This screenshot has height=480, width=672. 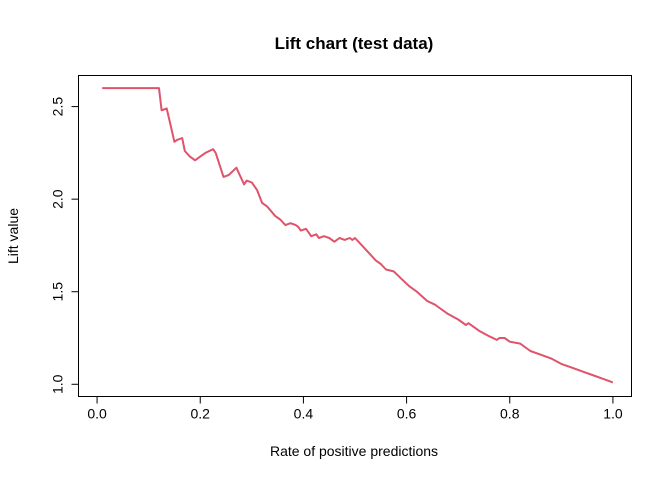 What do you see at coordinates (97, 414) in the screenshot?
I see `x-tick-label: 0.0` at bounding box center [97, 414].